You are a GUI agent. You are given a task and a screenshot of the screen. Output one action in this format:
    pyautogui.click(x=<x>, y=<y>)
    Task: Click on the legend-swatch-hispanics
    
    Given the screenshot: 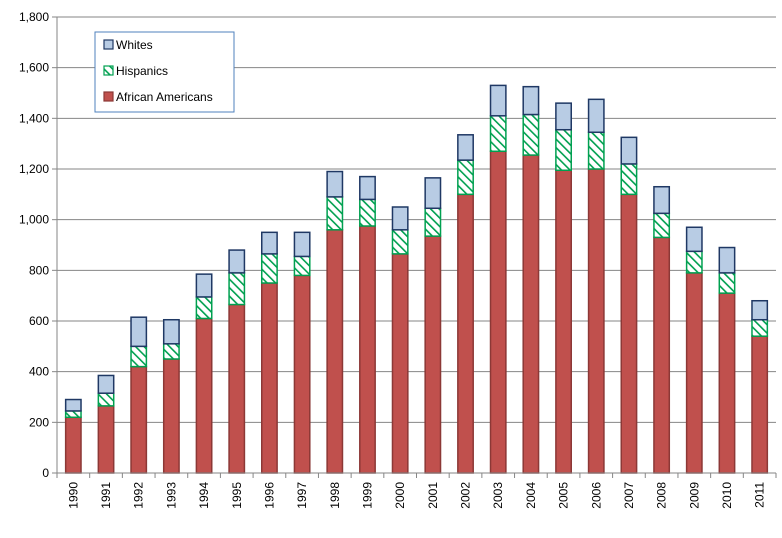 What is the action you would take?
    pyautogui.click(x=108, y=70)
    